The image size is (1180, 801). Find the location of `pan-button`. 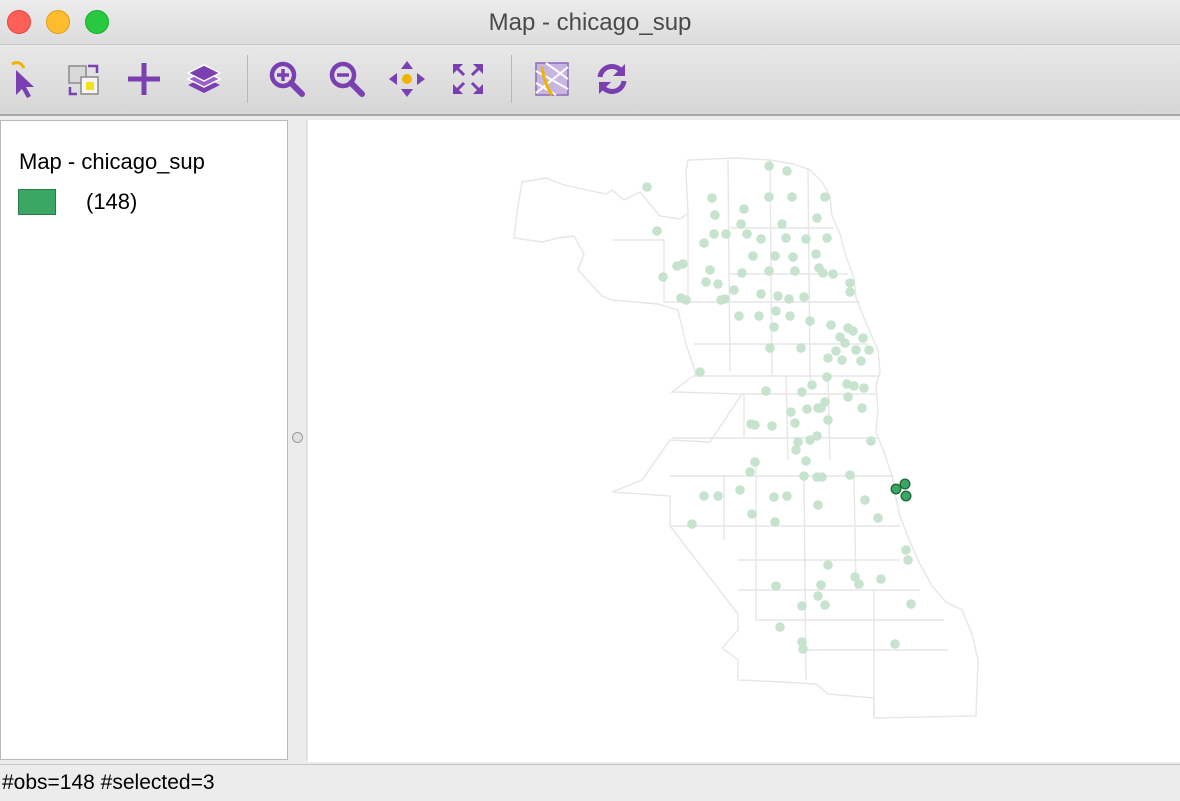

pan-button is located at coordinates (407, 79).